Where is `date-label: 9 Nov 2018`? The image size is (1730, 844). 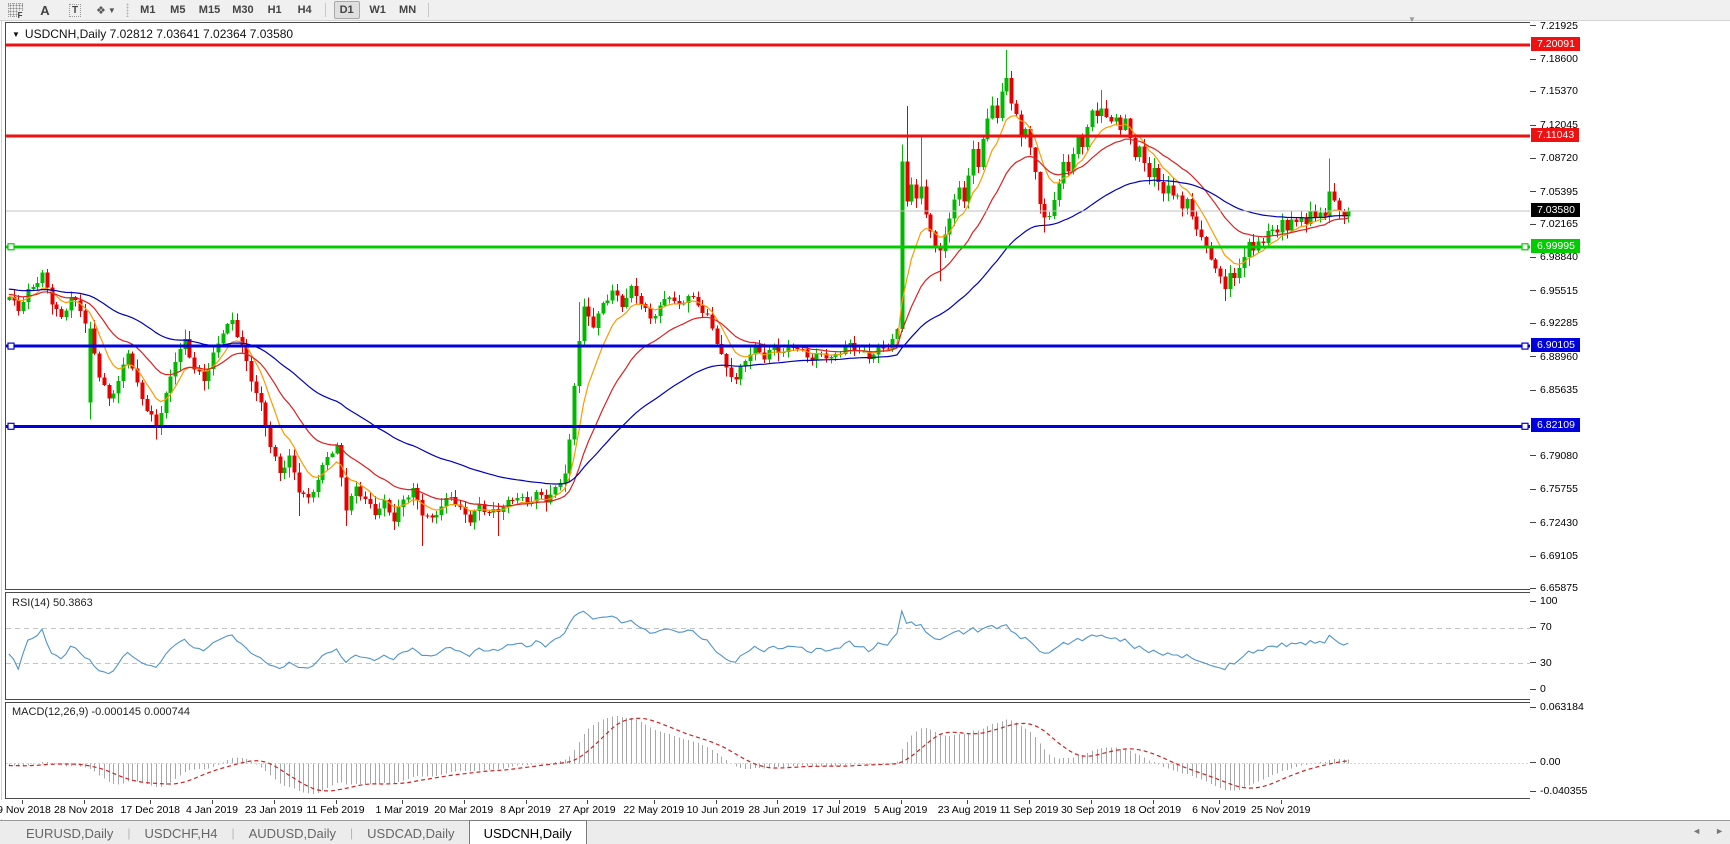
date-label: 9 Nov 2018 is located at coordinates (25, 810).